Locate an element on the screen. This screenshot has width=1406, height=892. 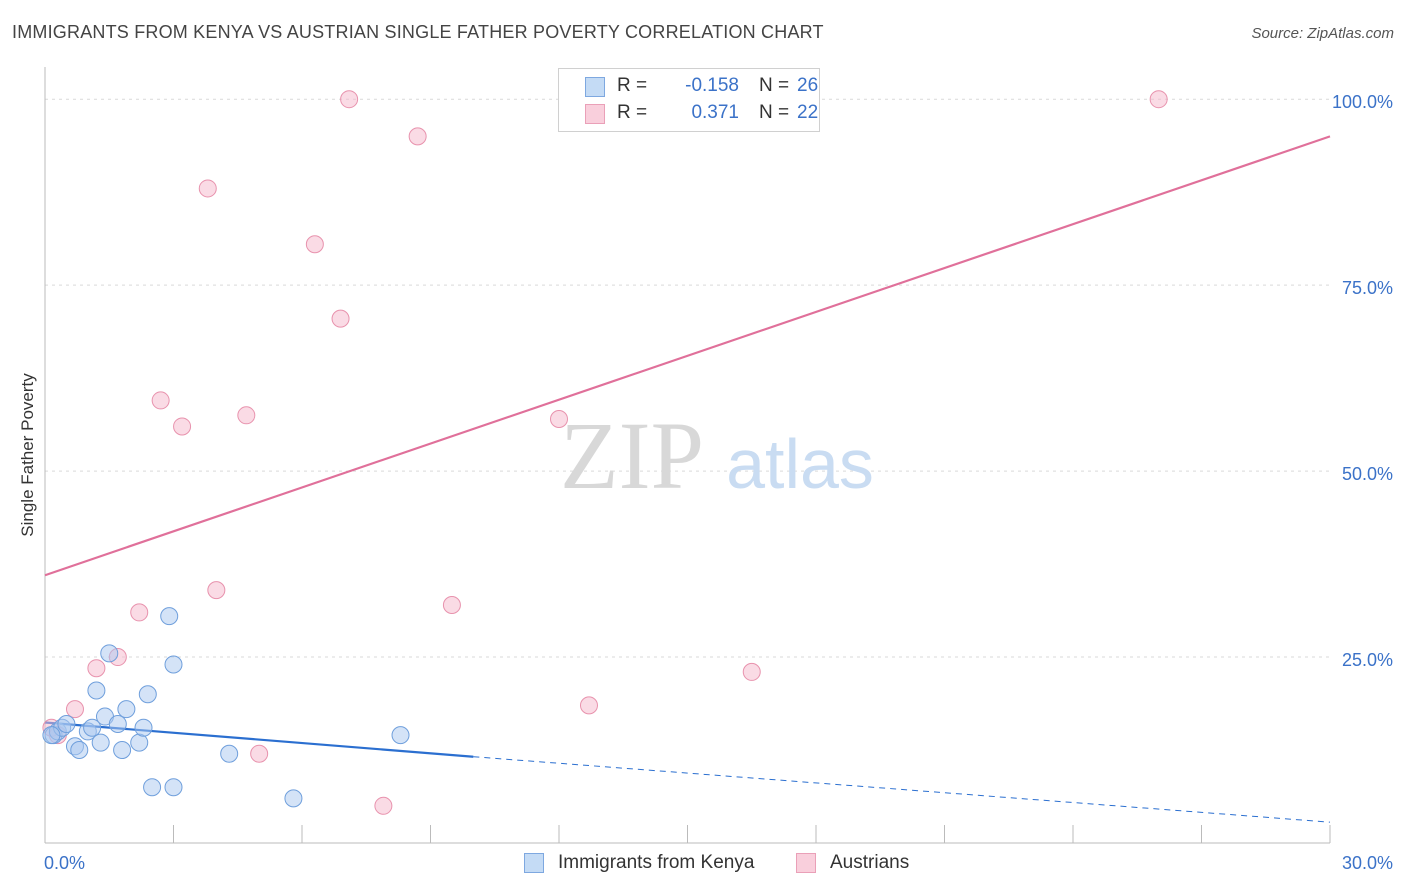
n-value: 22 is located at coordinates (808, 112).